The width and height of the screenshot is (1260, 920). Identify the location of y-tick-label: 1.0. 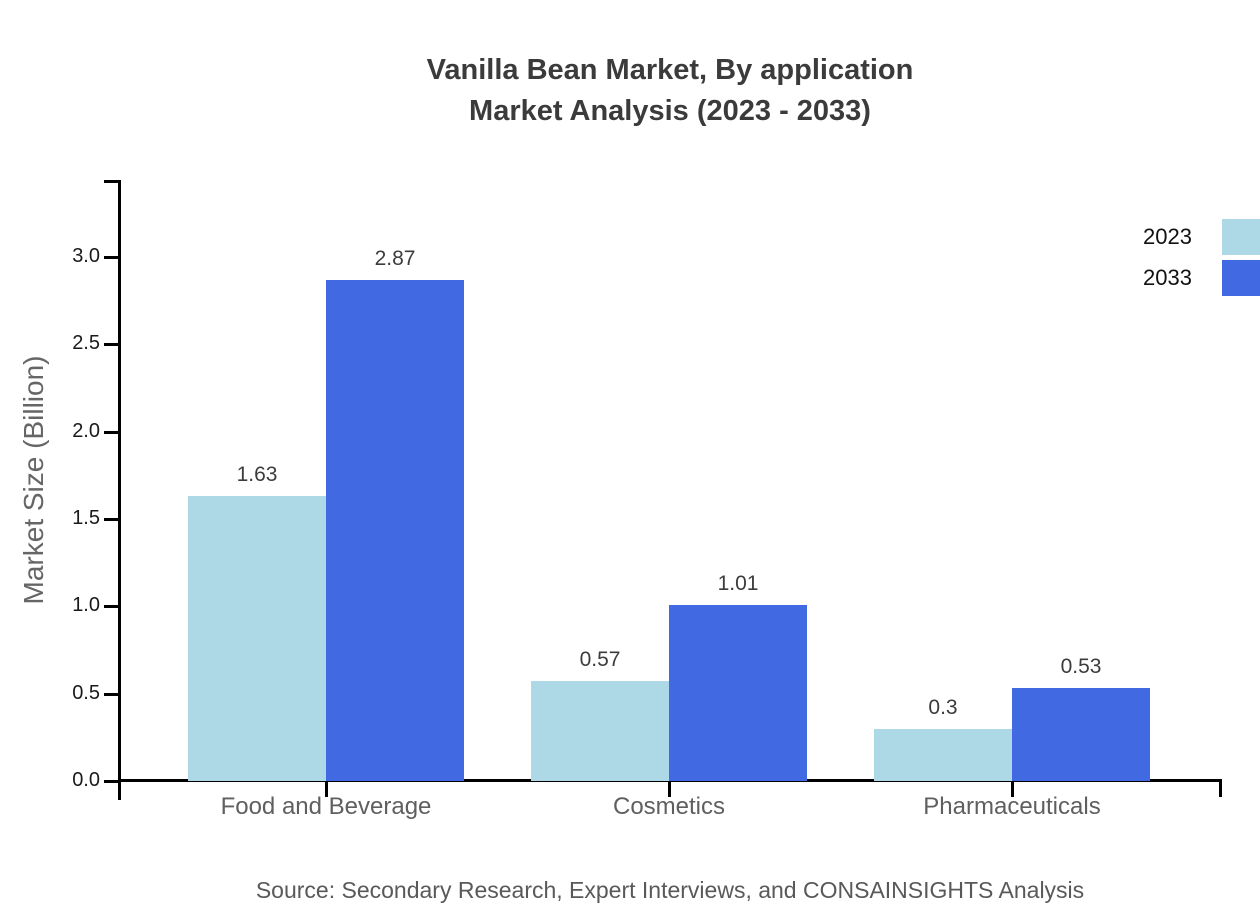
(86, 605).